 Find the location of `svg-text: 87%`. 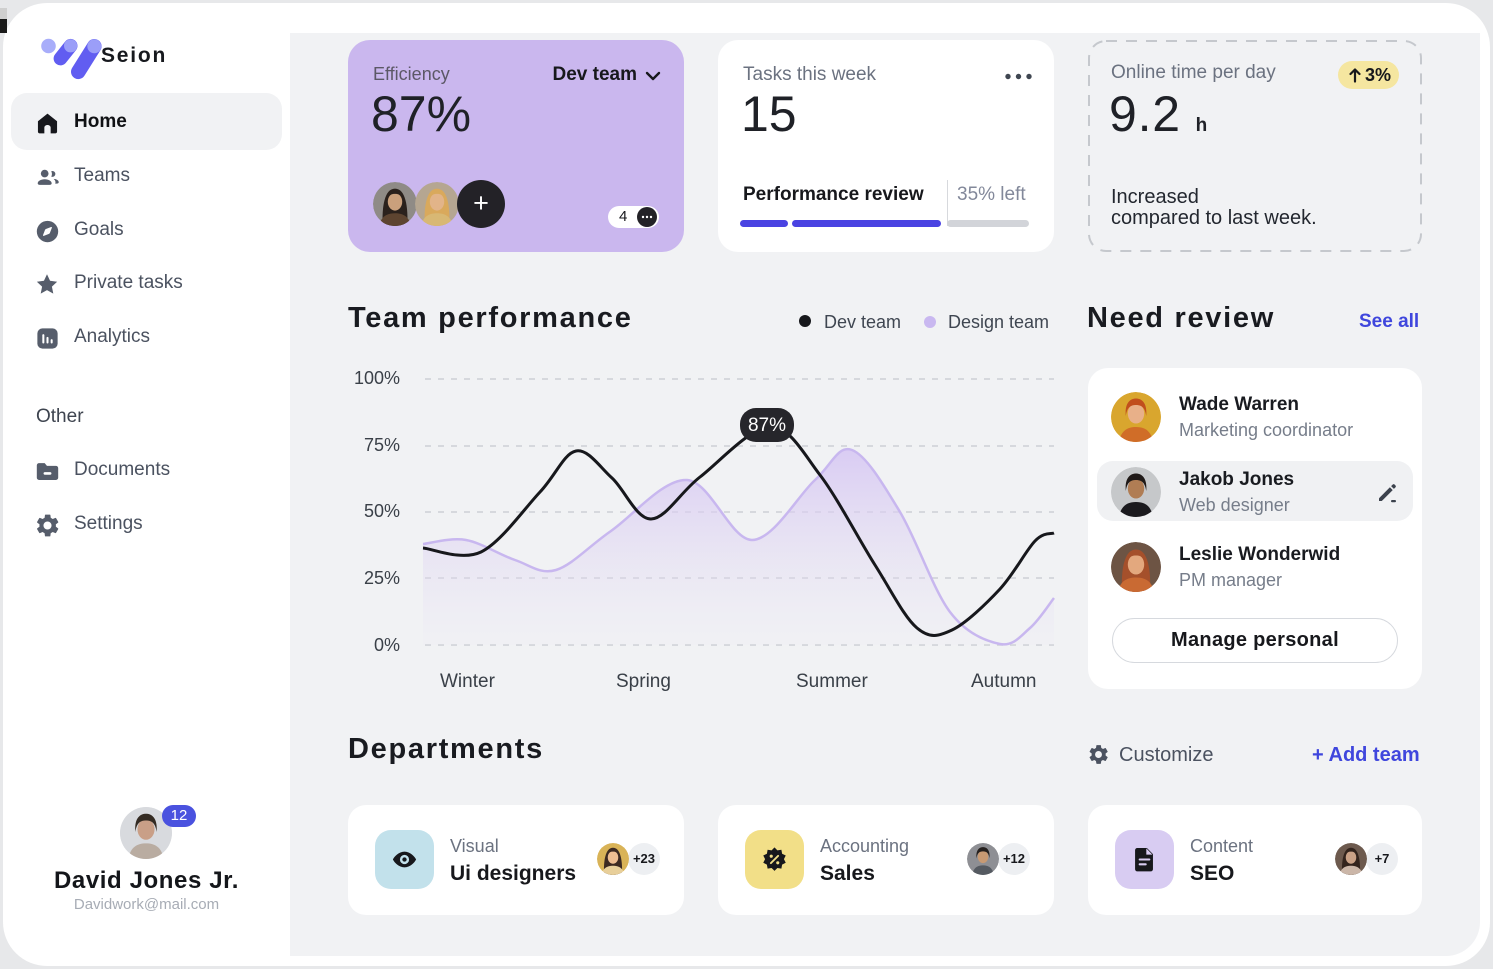

svg-text: 87% is located at coordinates (767, 425).